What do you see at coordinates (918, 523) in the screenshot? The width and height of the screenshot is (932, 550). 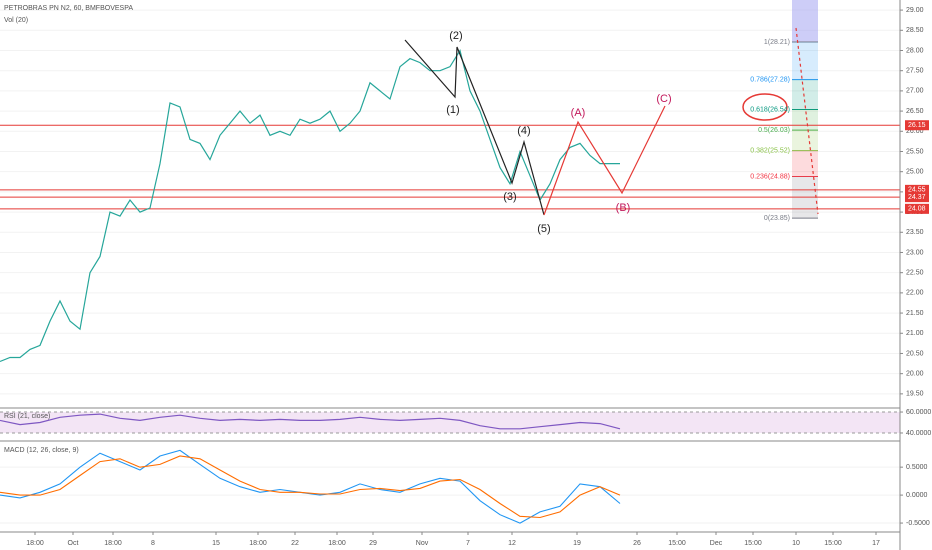 I see `y-tick-label: -0.5000` at bounding box center [918, 523].